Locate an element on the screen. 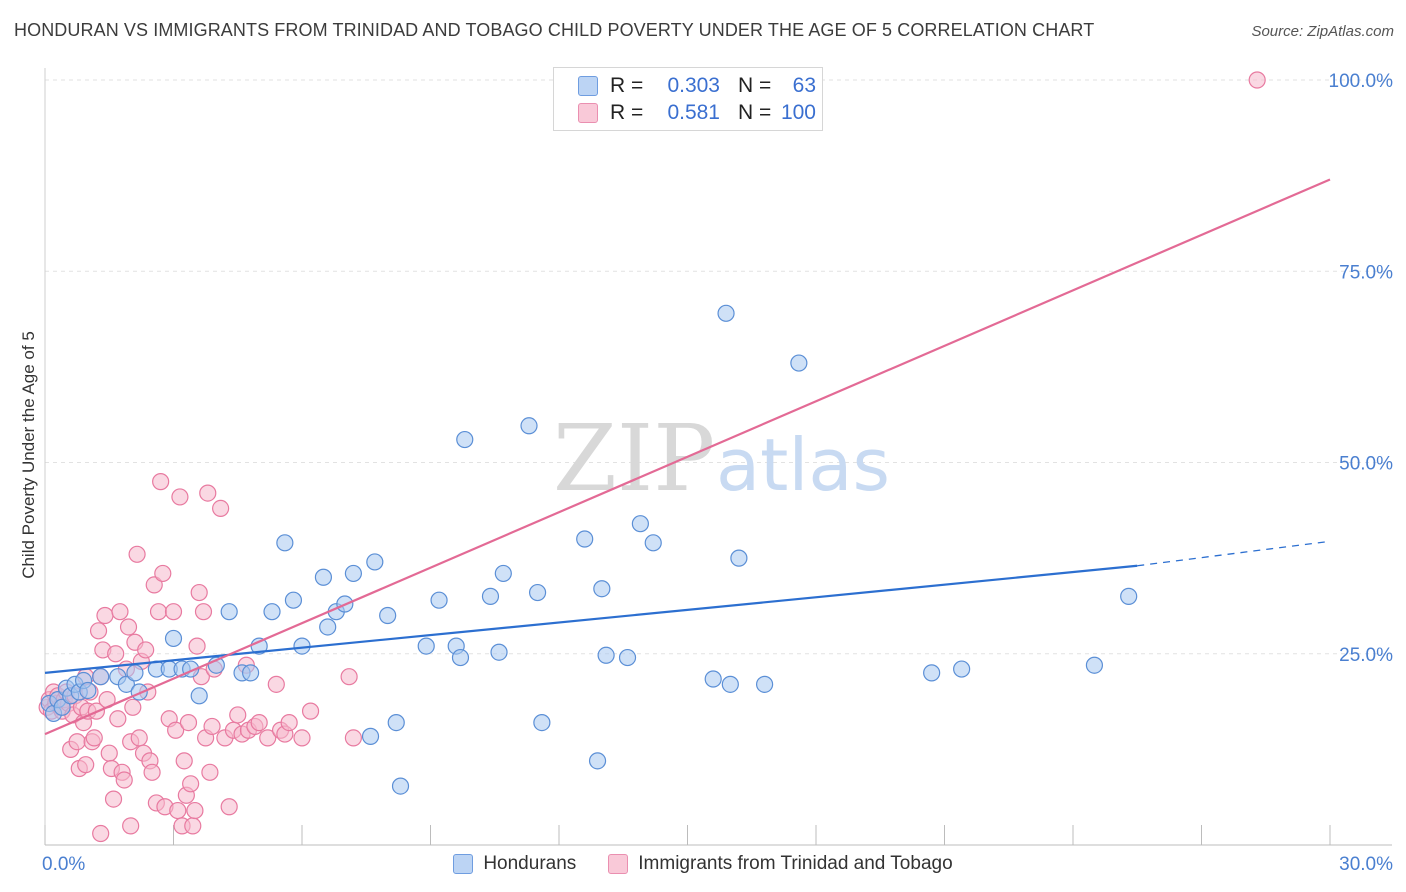 This screenshot has width=1406, height=892. legend-r-value: 0.581 is located at coordinates (693, 112).